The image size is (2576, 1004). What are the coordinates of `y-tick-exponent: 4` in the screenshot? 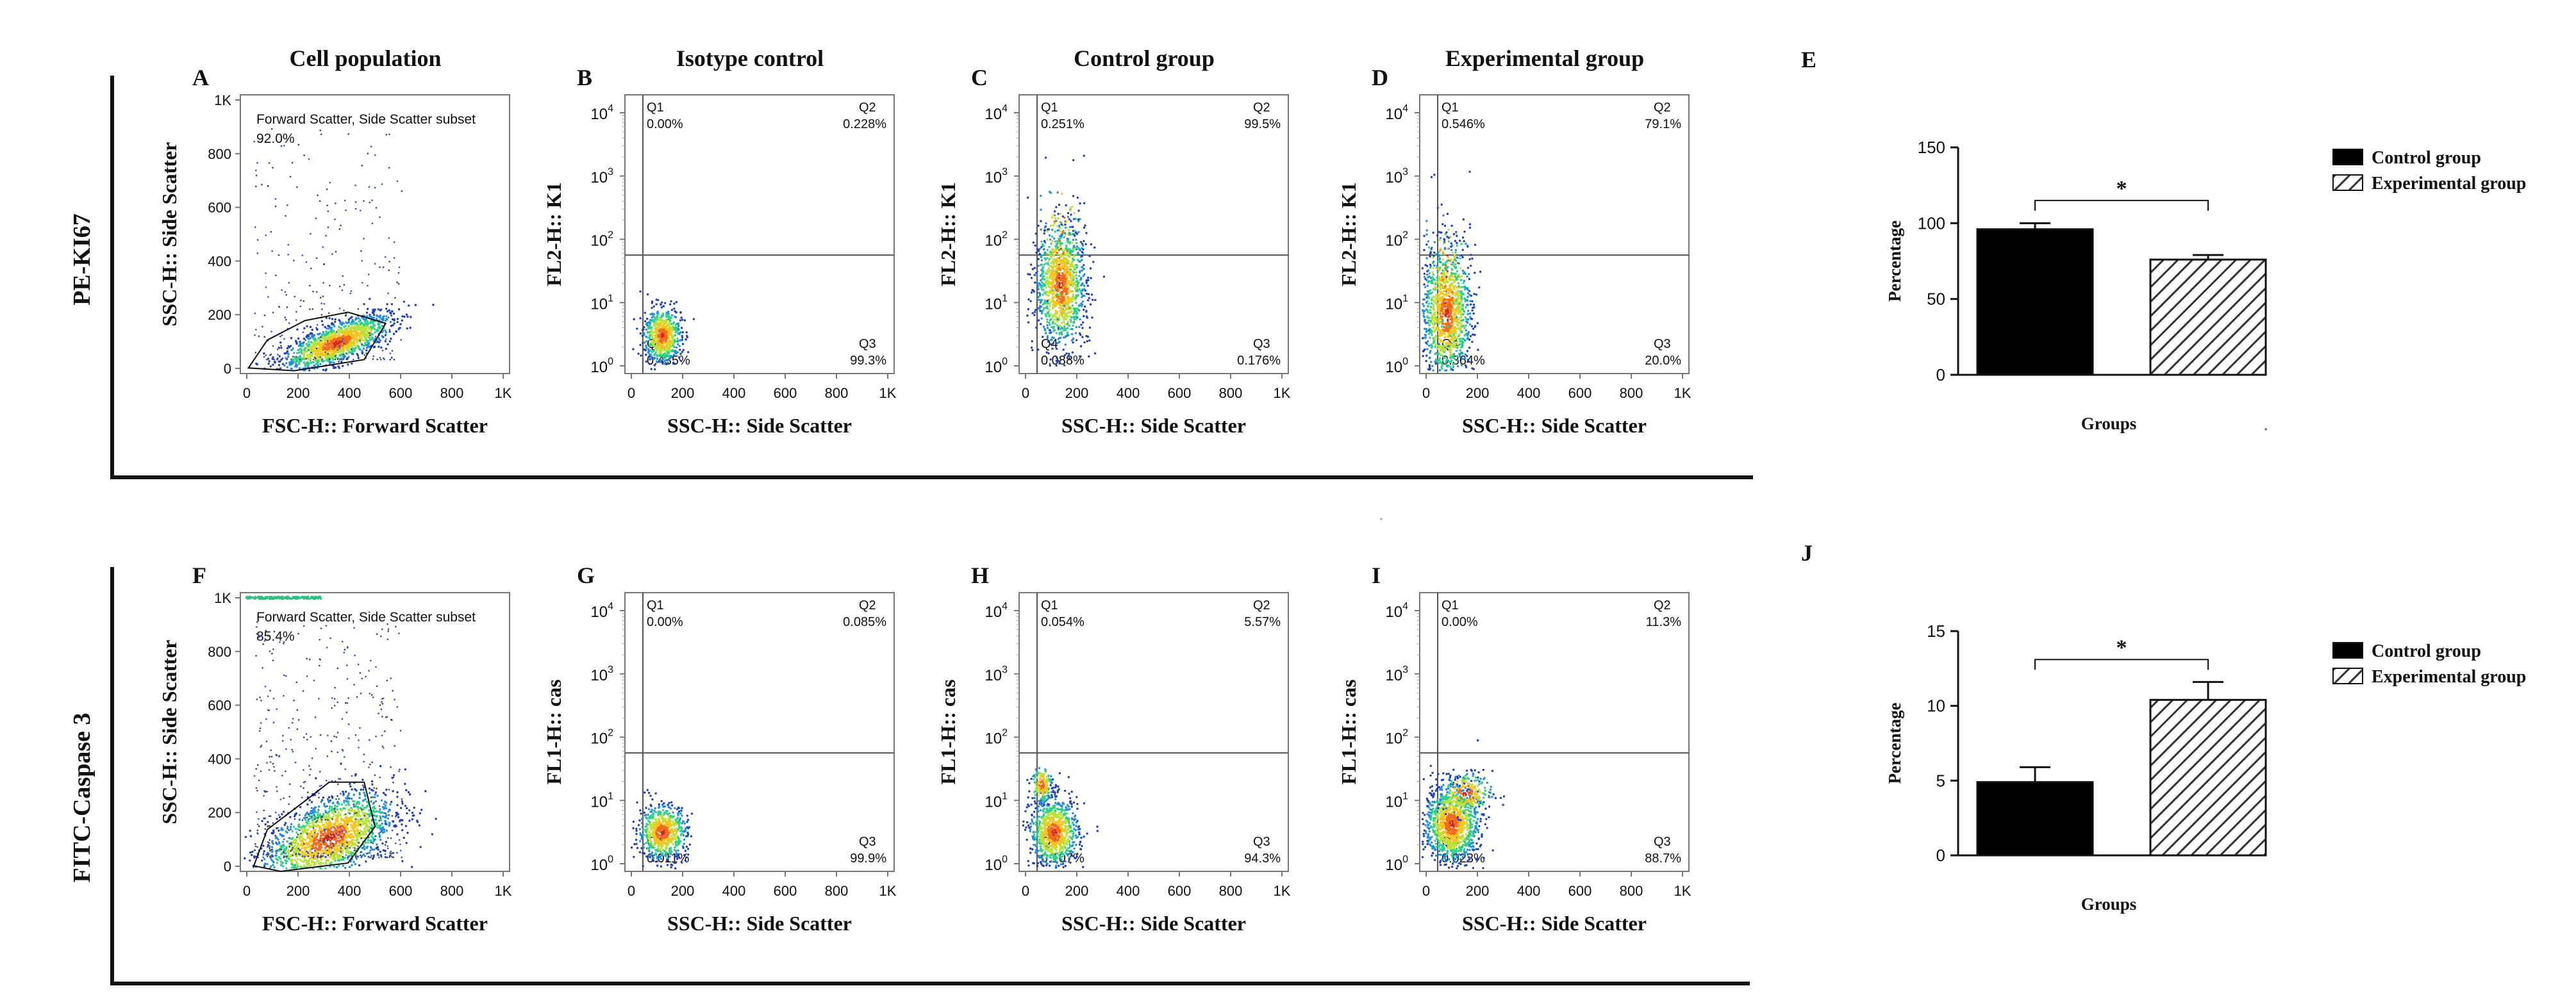 It's located at (1005, 108).